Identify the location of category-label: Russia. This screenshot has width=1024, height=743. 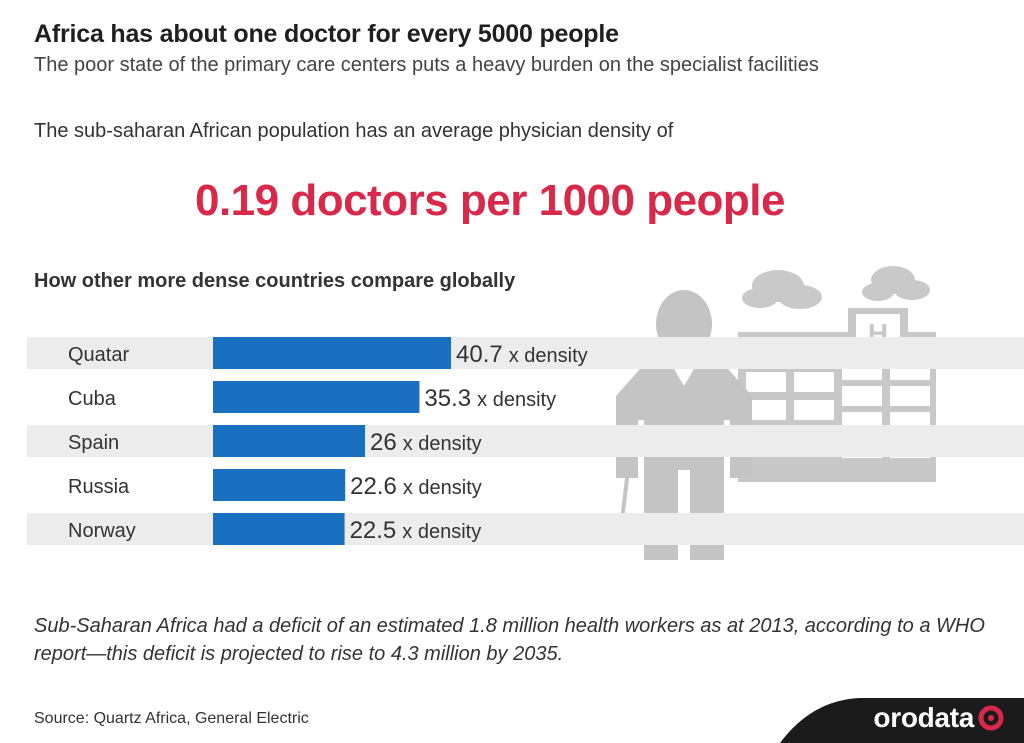
(99, 487).